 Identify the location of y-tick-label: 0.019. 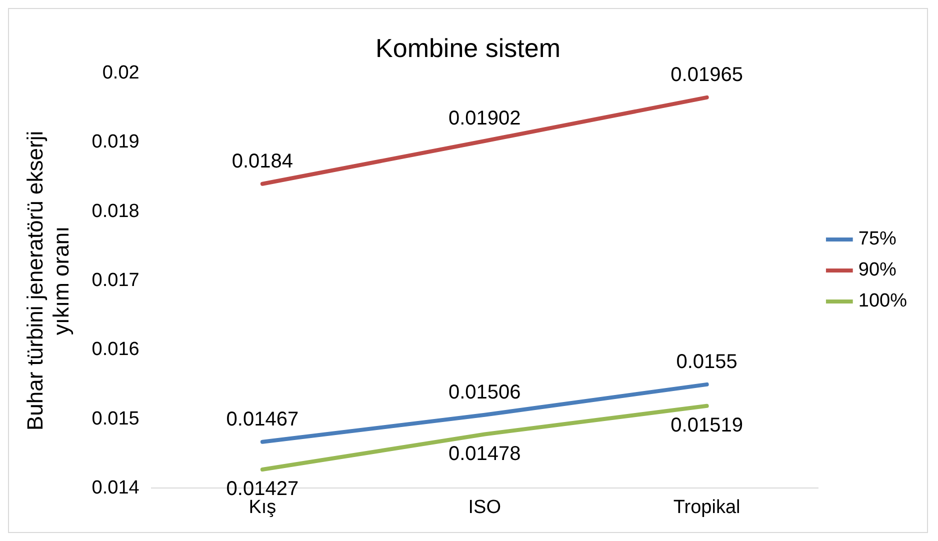
(116, 142).